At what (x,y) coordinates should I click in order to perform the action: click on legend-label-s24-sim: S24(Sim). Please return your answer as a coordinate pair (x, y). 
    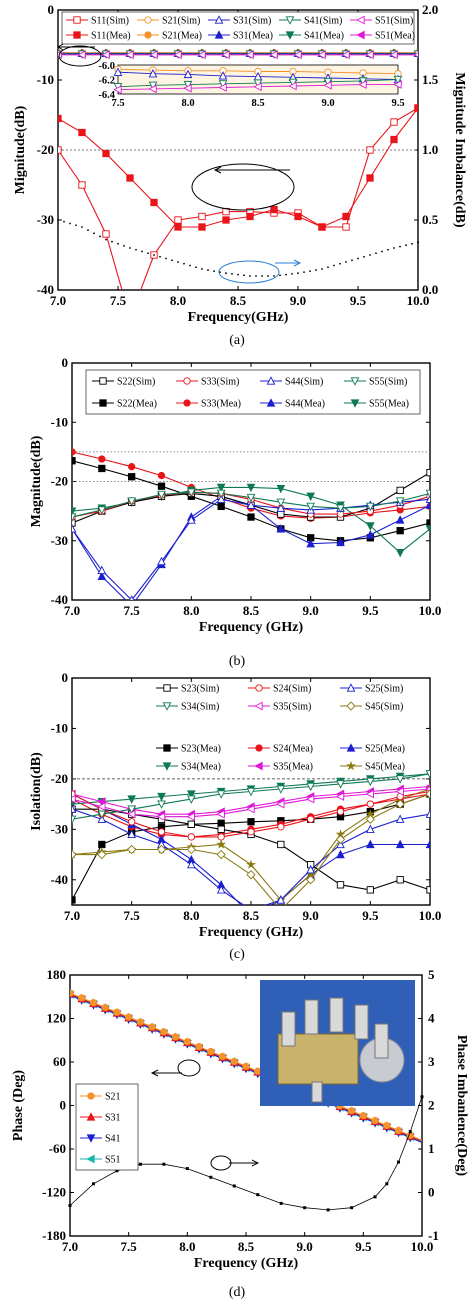
    Looking at the image, I should click on (292, 689).